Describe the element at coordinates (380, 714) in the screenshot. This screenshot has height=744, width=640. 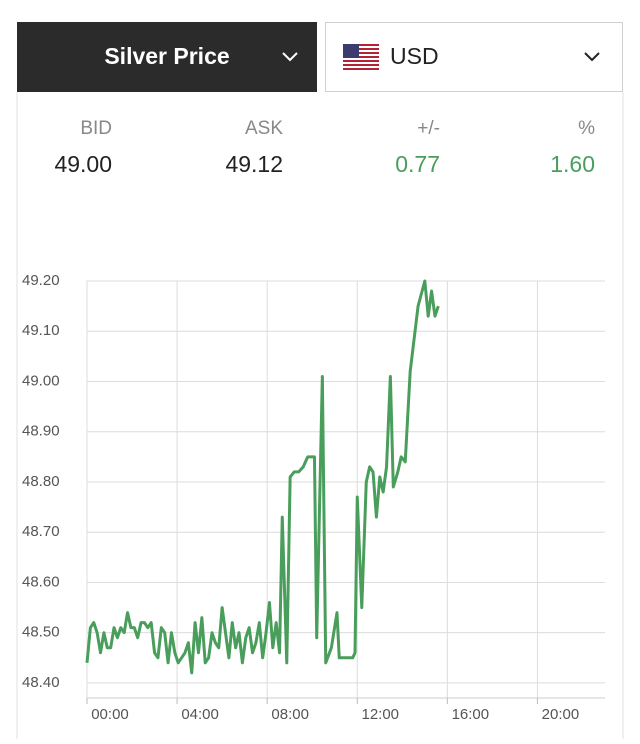
I see `x-tick-label: 12:00` at that location.